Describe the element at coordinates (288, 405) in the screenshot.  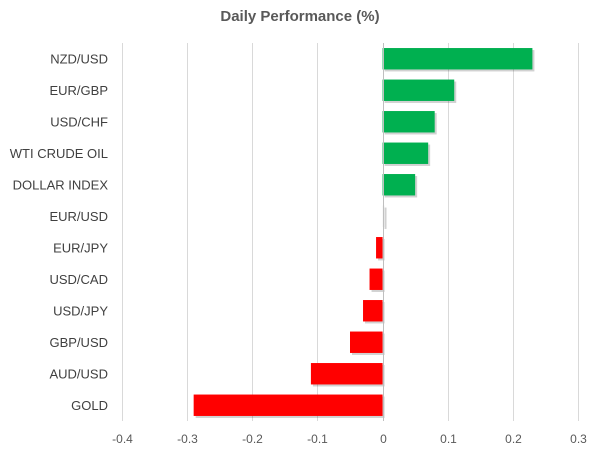
I see `bar-gold` at that location.